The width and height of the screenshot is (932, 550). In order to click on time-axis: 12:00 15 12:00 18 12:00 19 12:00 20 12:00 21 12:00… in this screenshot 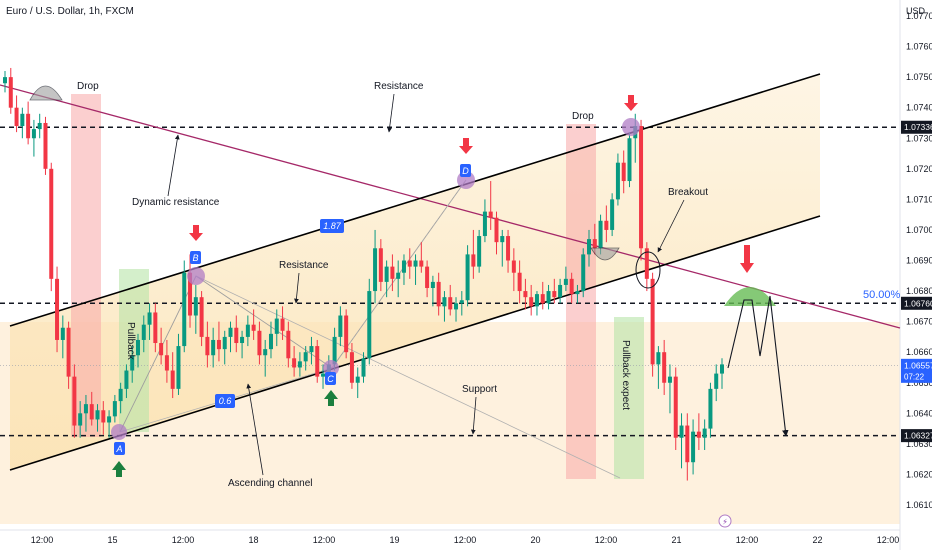, I will do `click(450, 537)`.